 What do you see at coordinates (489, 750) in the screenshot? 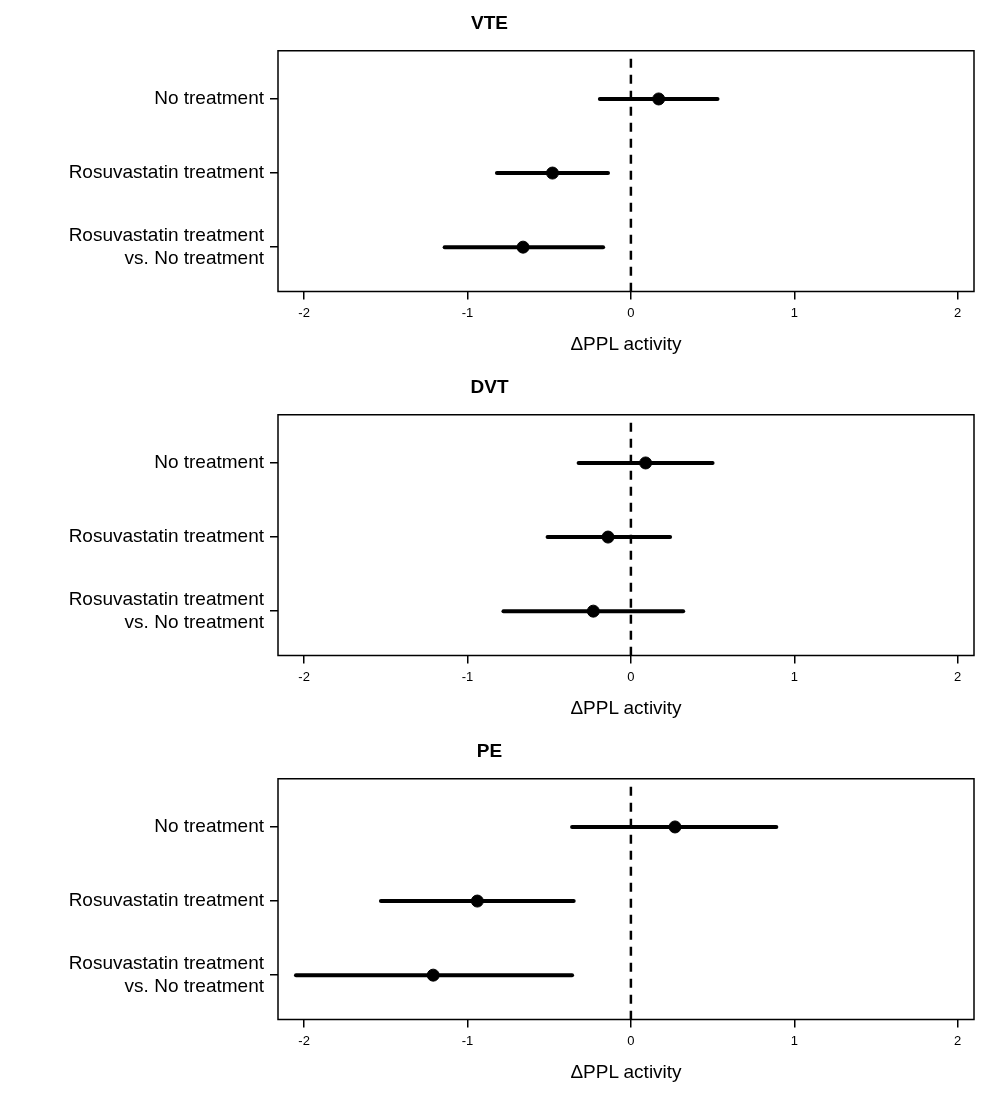
I see `chart-title: PE` at bounding box center [489, 750].